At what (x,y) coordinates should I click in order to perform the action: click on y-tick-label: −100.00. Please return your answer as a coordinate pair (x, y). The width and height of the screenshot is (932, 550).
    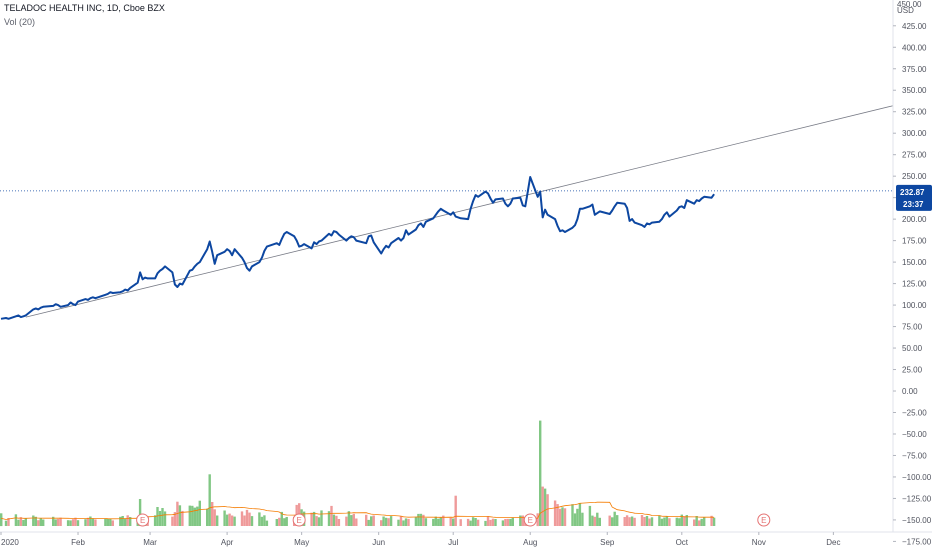
    Looking at the image, I should click on (917, 477).